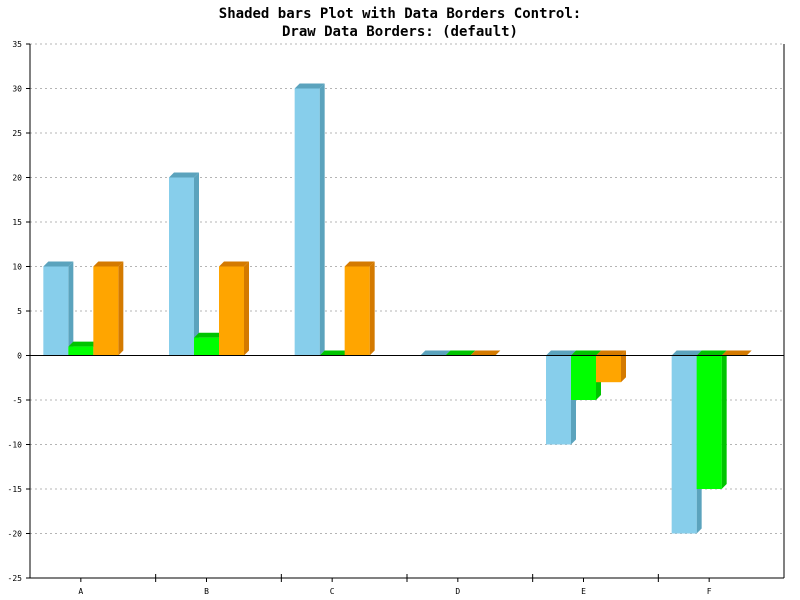  I want to click on y-tick-label: -20, so click(15, 534).